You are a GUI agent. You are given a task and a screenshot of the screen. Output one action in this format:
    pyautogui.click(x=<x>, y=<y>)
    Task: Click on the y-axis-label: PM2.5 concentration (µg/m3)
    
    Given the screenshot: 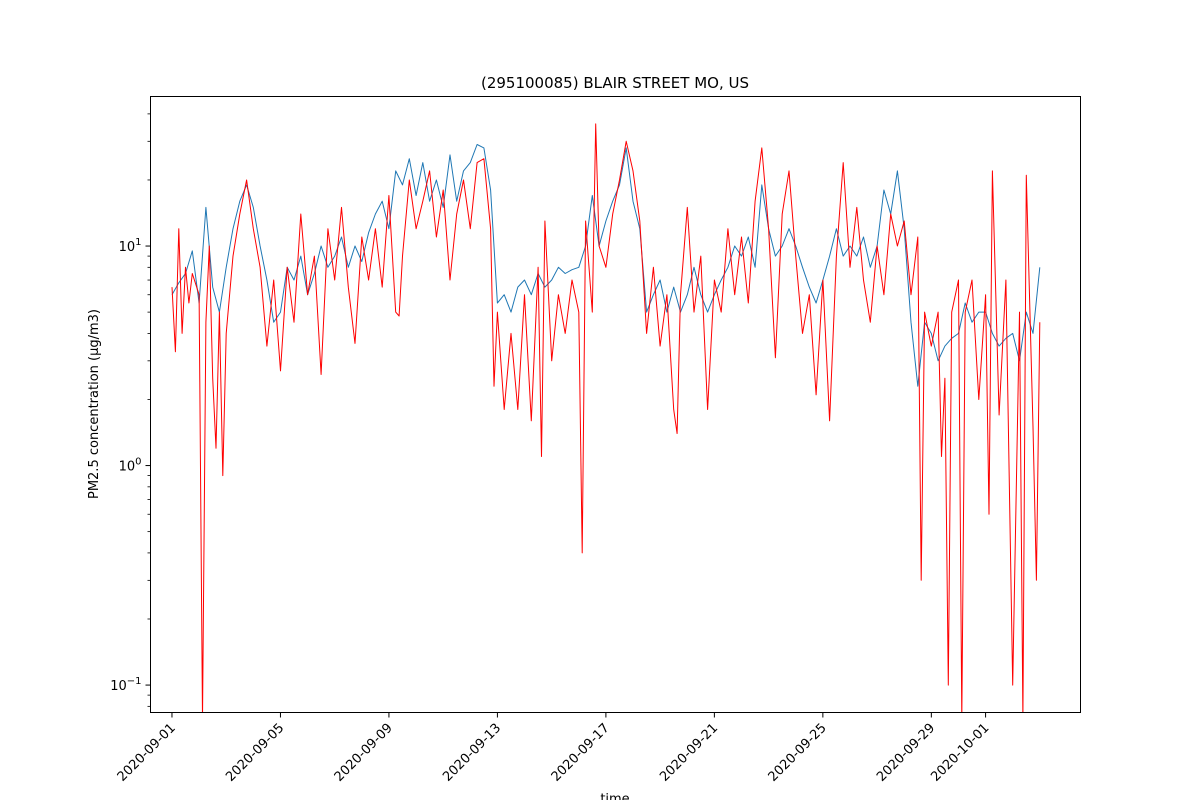 What is the action you would take?
    pyautogui.click(x=94, y=404)
    